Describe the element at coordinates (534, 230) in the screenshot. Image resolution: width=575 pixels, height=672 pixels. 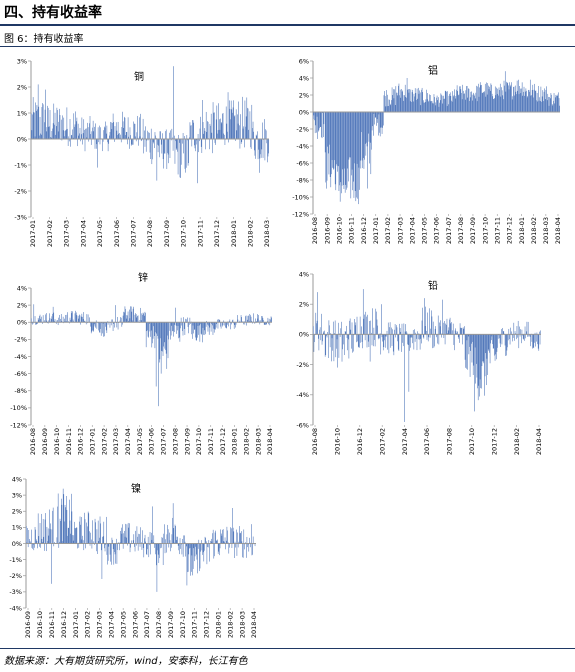
I see `x-tick-label: 2018-02` at that location.